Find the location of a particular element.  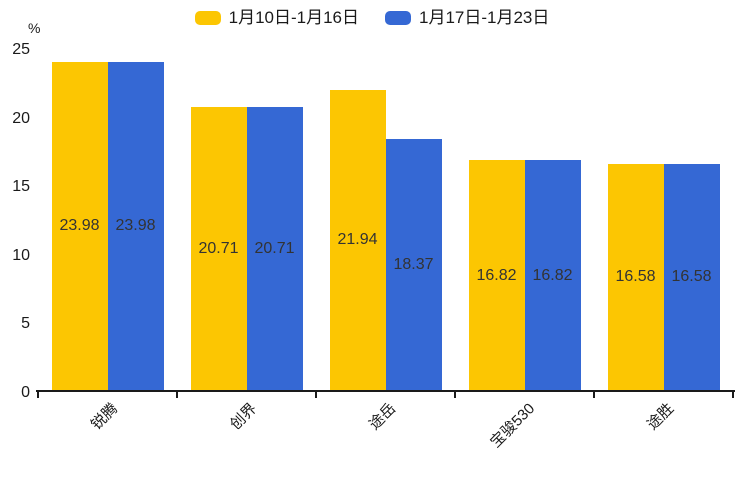

bar-创界-series-0 is located at coordinates (218, 248).